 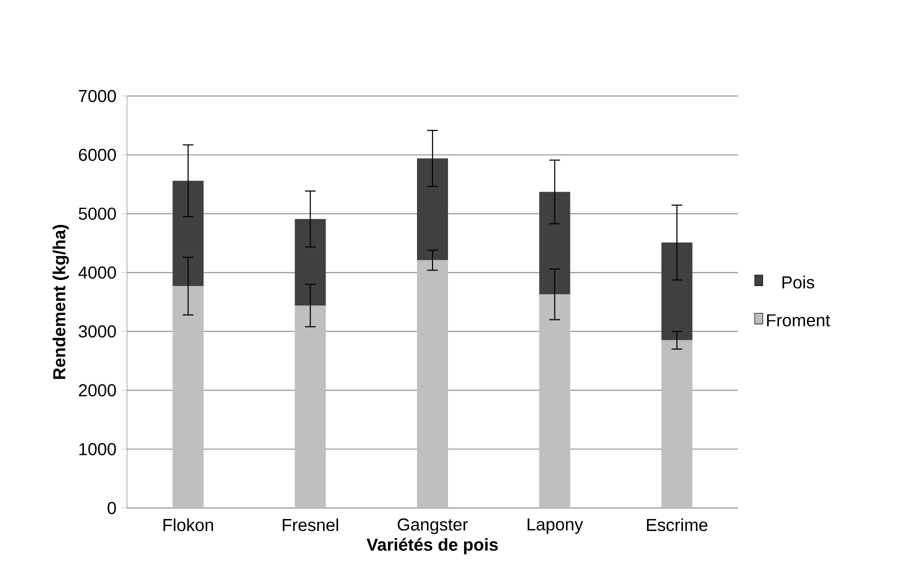 What do you see at coordinates (97, 272) in the screenshot?
I see `y-tick-label: 4000` at bounding box center [97, 272].